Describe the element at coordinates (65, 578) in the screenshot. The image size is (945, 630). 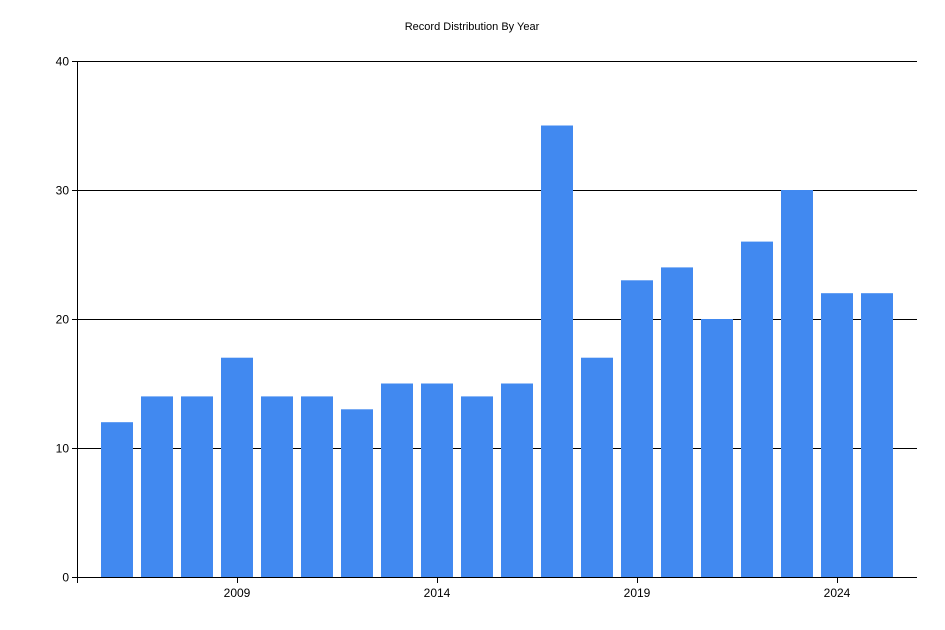
I see `y-tick-label-0: 0` at that location.